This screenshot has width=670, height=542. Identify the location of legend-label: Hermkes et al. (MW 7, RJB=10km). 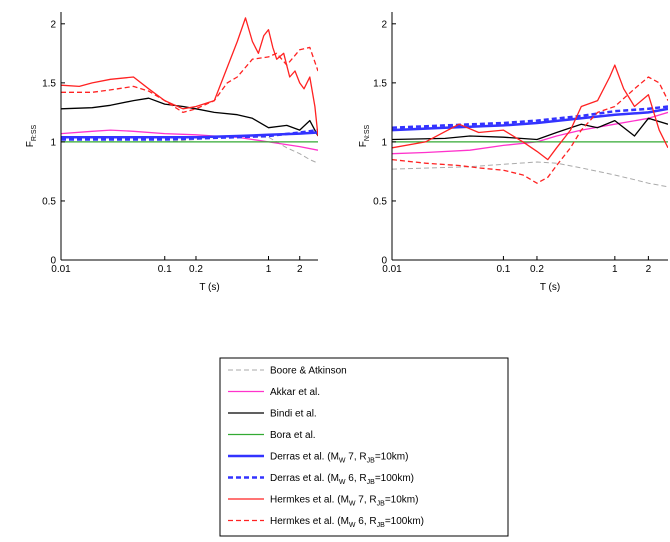
(344, 501).